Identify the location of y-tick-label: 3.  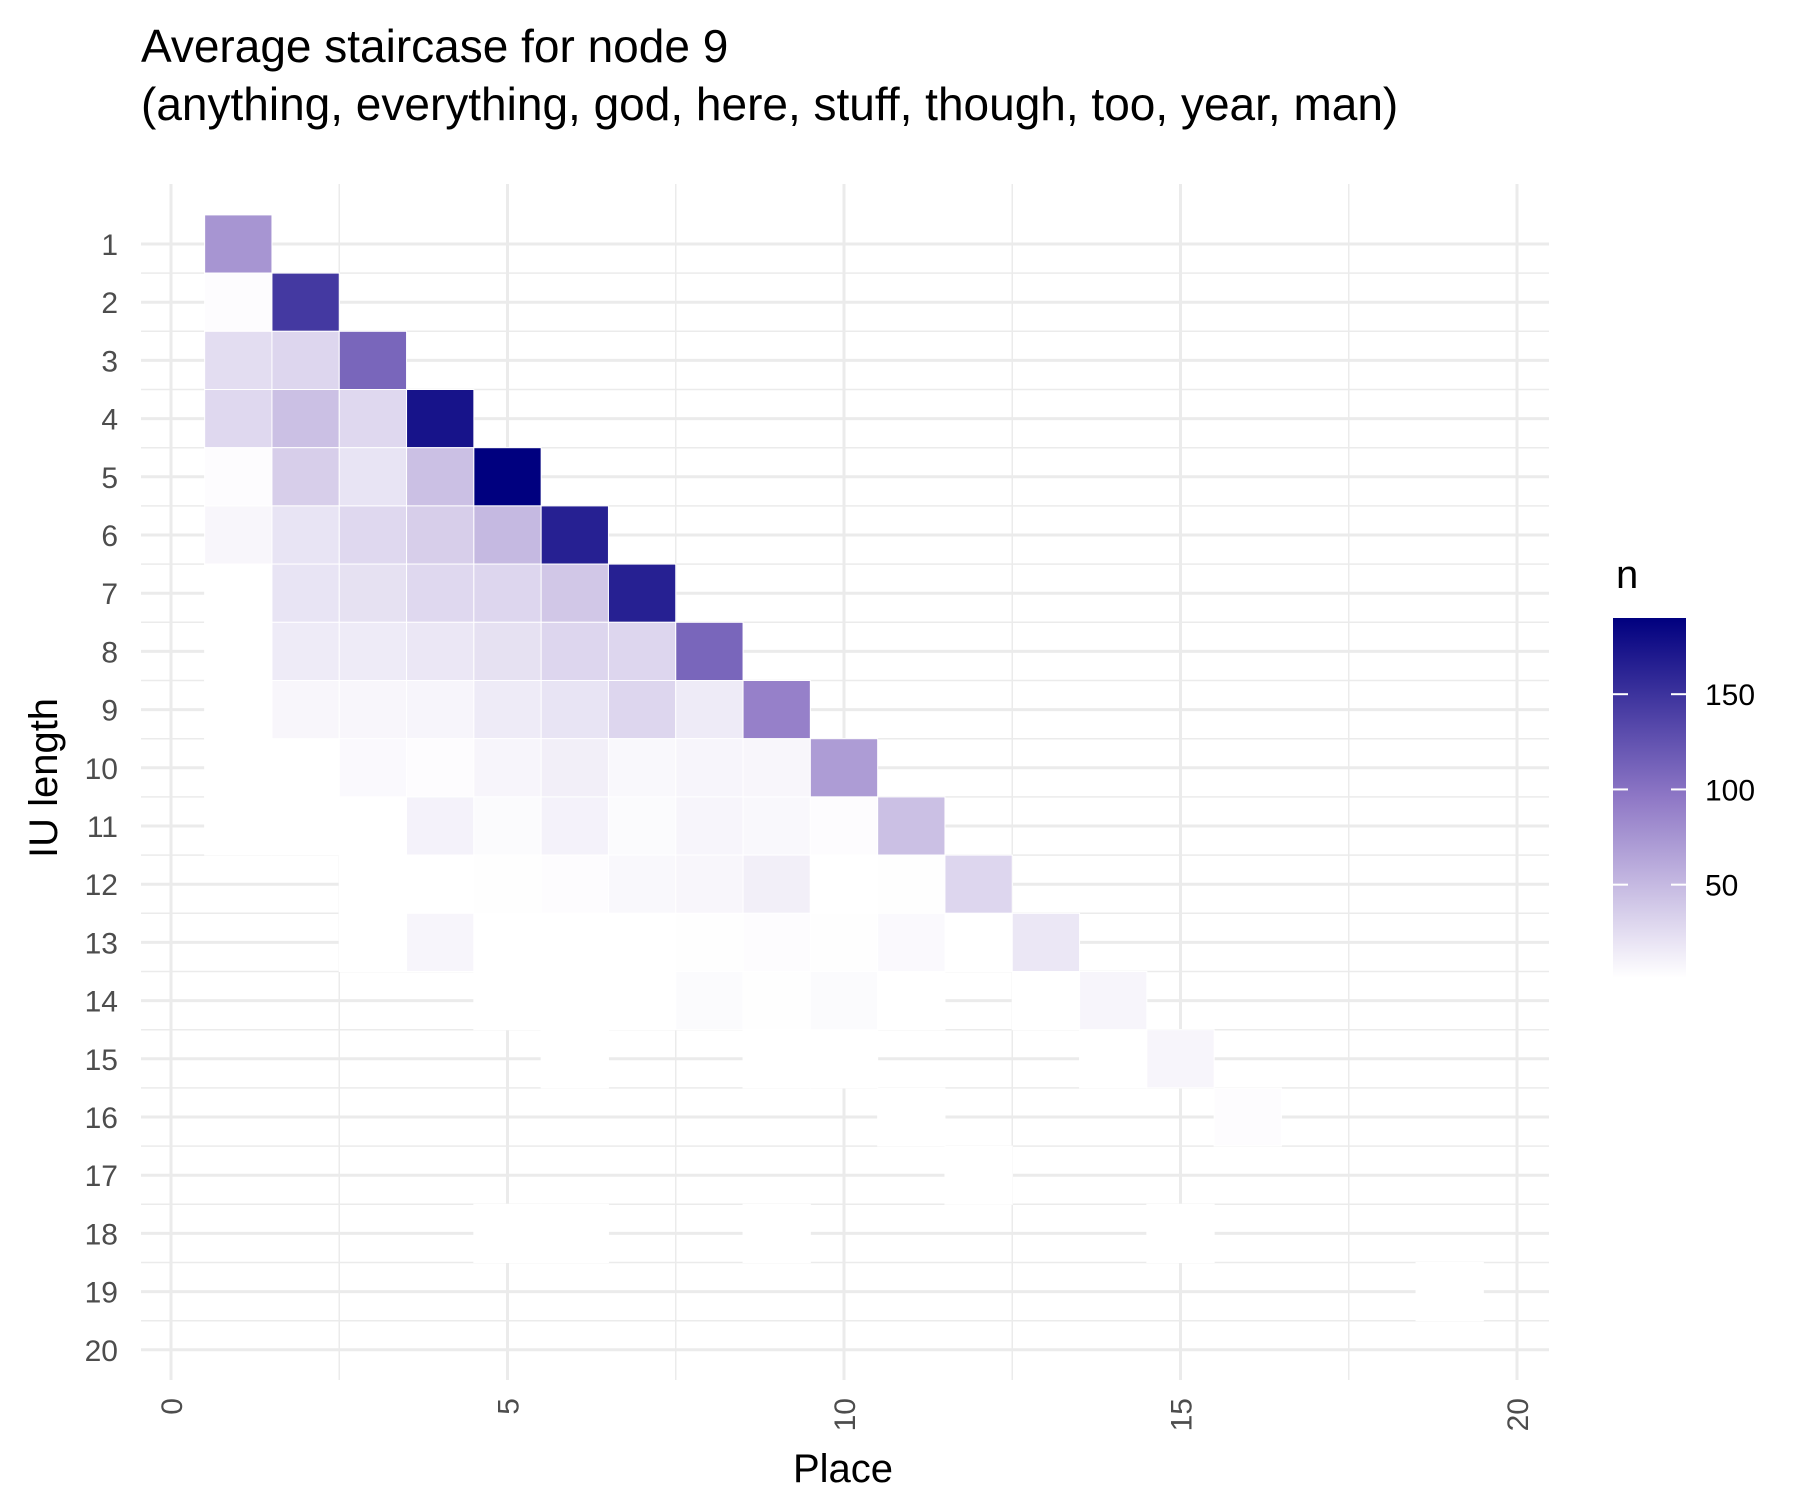
(109, 361).